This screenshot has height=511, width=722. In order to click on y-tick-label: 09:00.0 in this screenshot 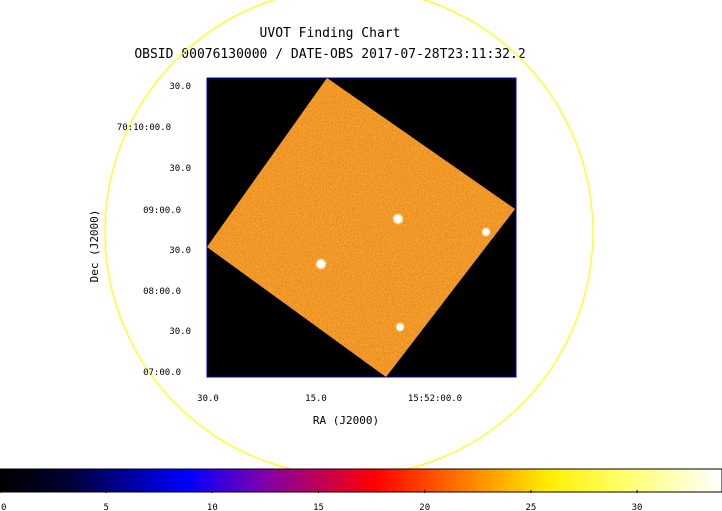, I will do `click(162, 211)`.